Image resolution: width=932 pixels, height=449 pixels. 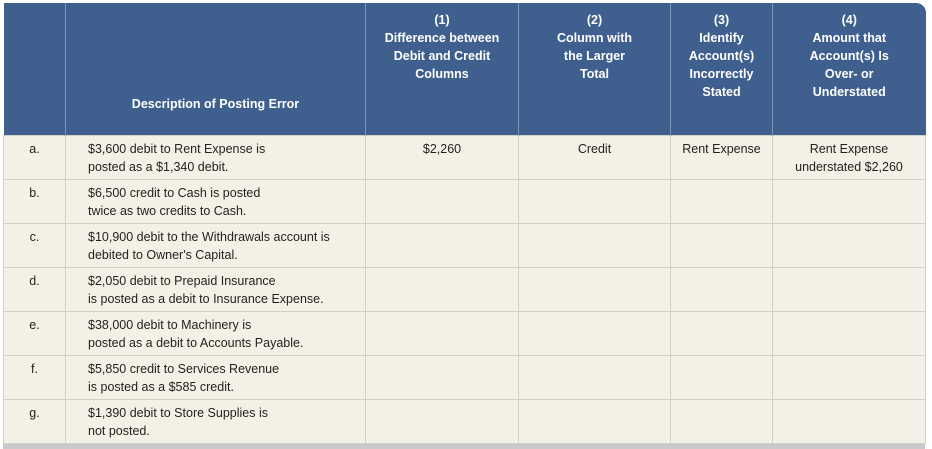 I want to click on column-title-line: Total, so click(x=594, y=74).